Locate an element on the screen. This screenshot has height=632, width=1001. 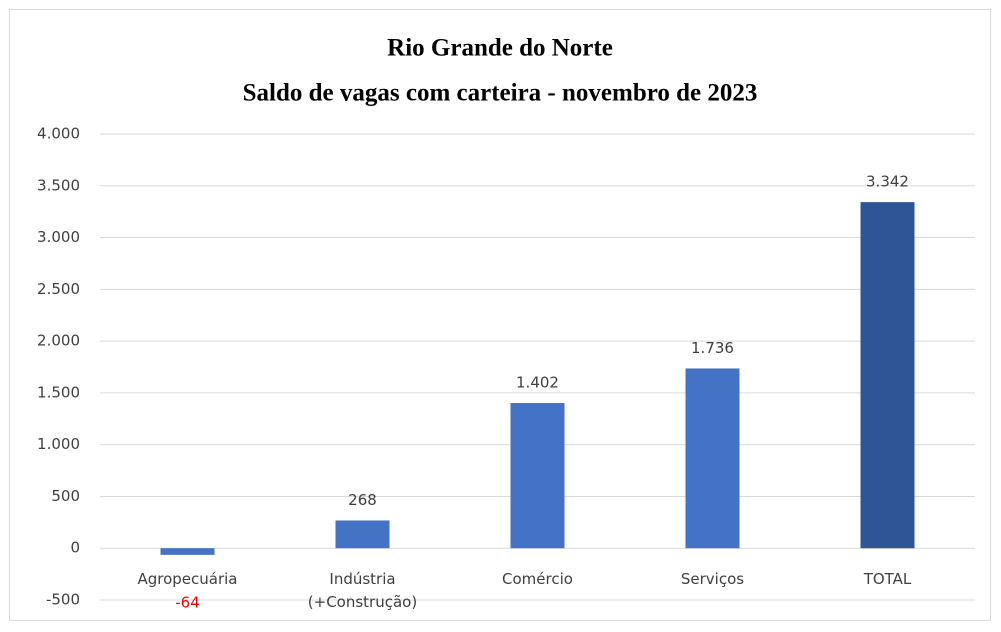
data-label: 268 is located at coordinates (362, 500).